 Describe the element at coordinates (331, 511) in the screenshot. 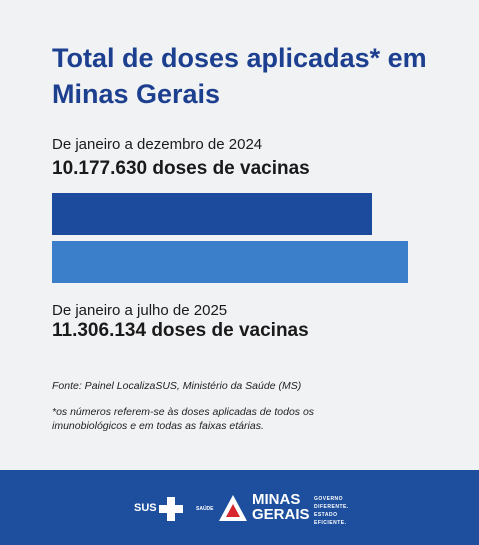

I see `tagline: GOVERNO DIFERENTE. ESTADO EFICIENTE.` at that location.